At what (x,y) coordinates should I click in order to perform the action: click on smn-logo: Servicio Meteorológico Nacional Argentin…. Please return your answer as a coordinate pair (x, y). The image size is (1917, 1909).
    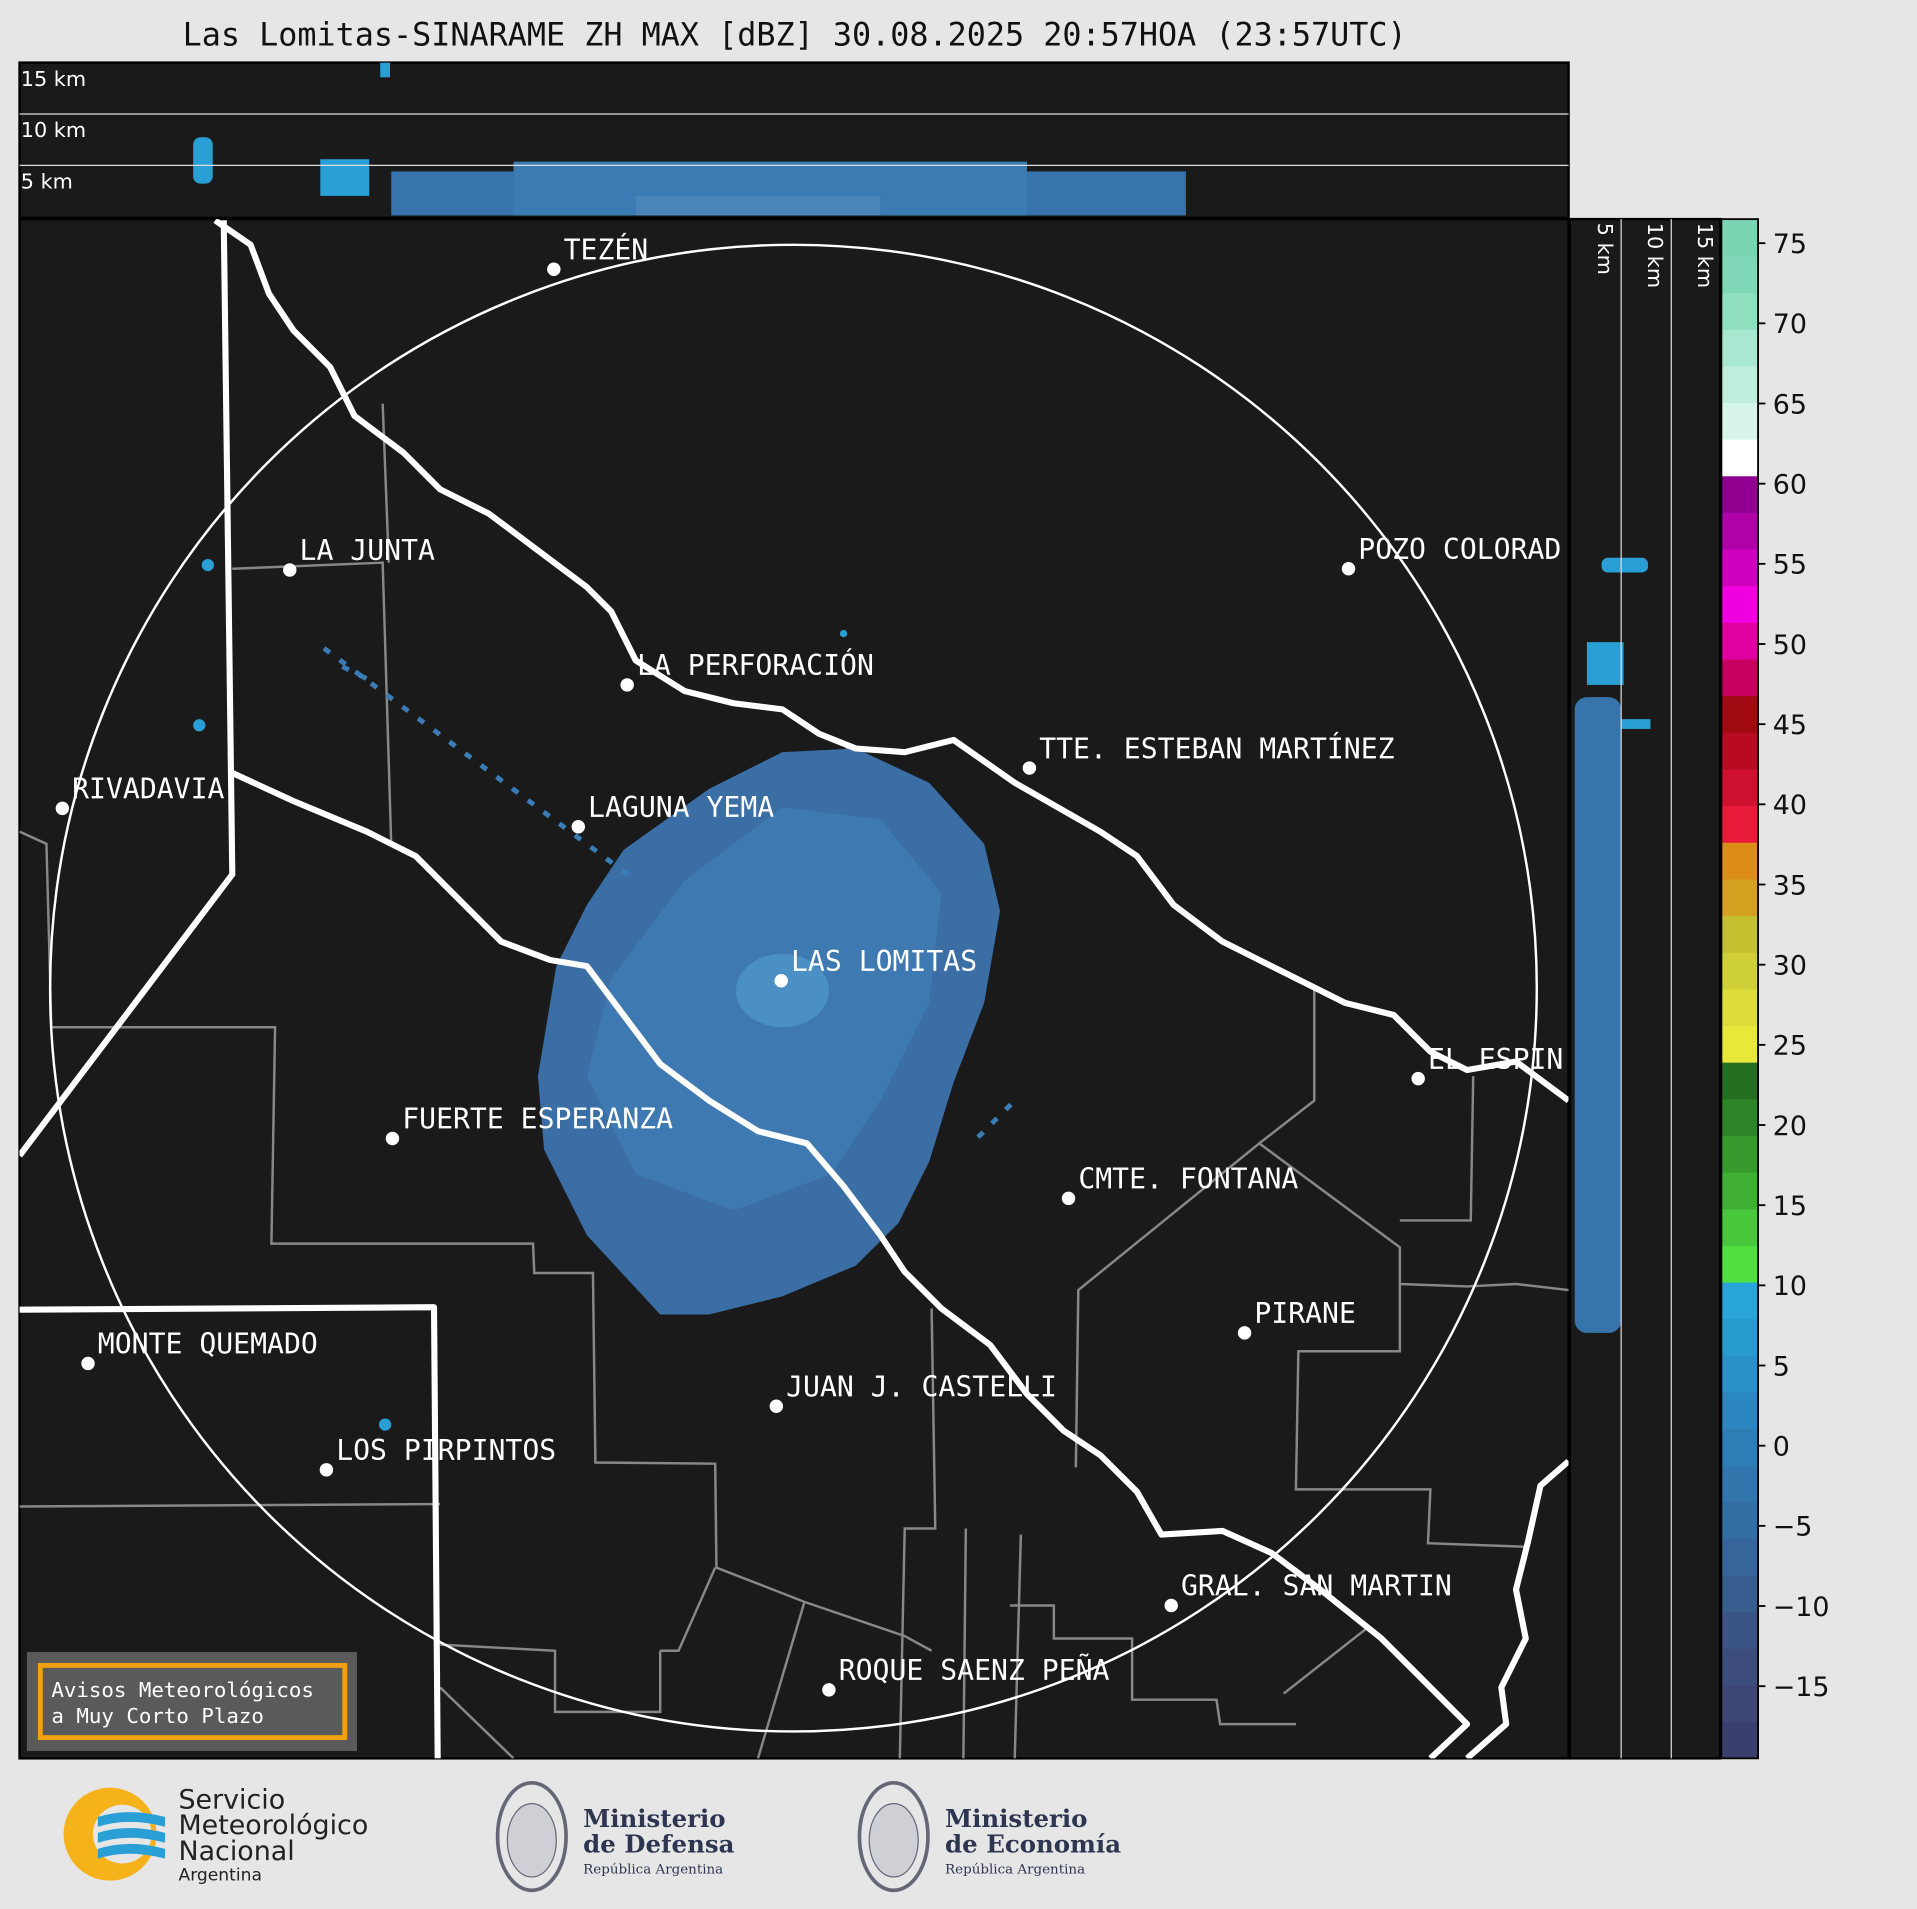
    Looking at the image, I should click on (215, 1835).